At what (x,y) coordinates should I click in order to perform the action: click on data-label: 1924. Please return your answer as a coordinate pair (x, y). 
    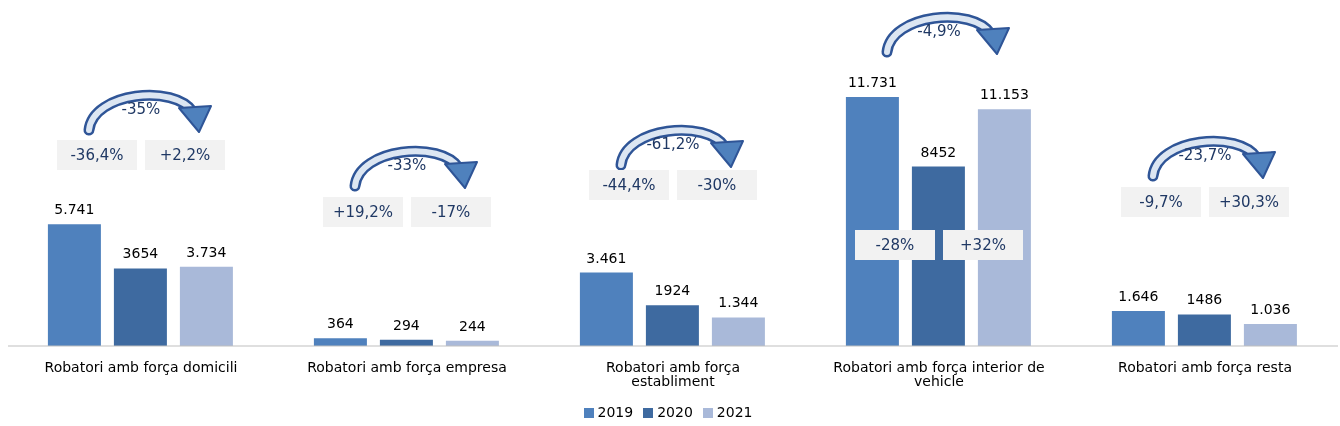
    Looking at the image, I should click on (672, 290).